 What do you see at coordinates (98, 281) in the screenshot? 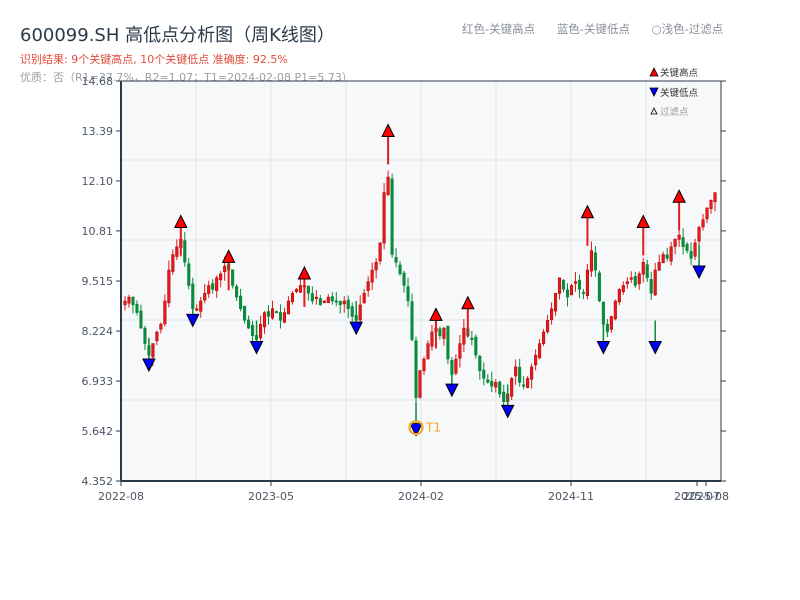
I see `y-tick-label: 9.515` at bounding box center [98, 281].